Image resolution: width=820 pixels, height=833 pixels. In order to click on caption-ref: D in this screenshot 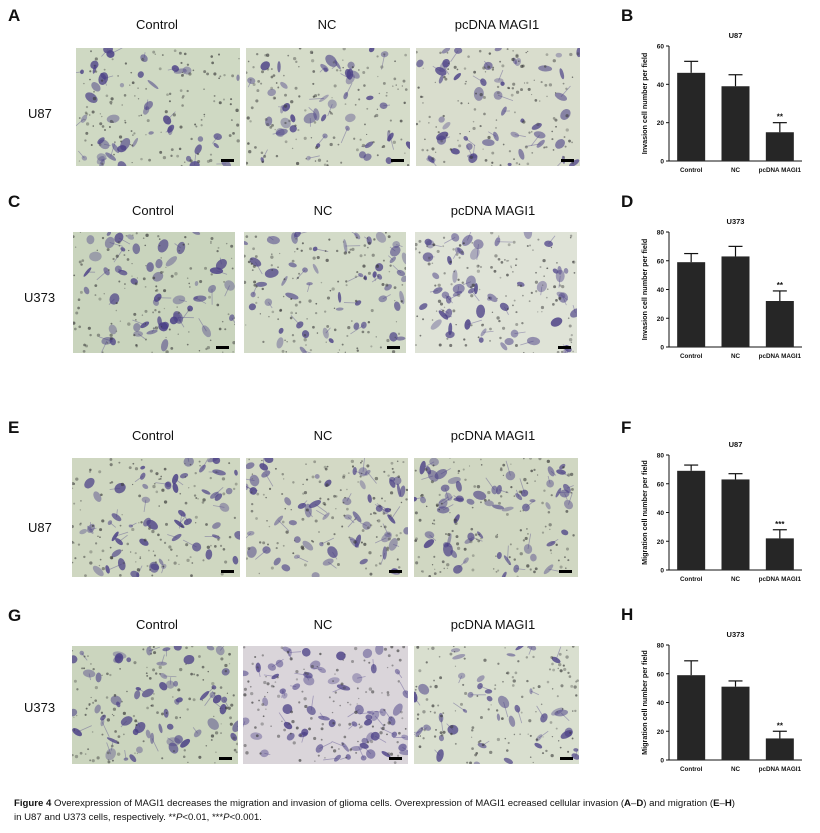, I will do `click(640, 803)`.